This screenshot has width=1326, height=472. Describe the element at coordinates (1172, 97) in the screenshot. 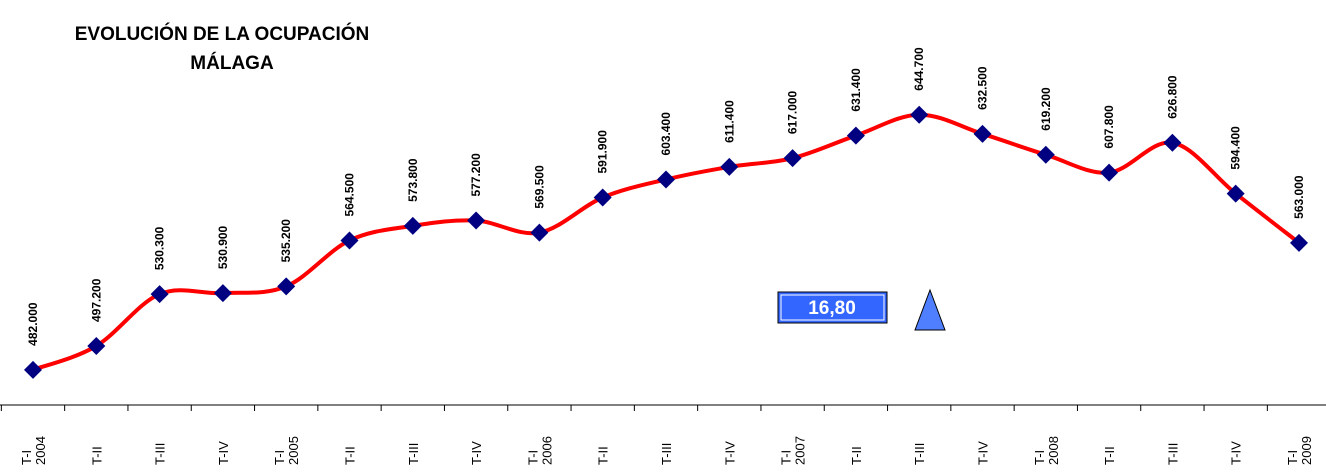

I see `data-label: 626.800` at that location.